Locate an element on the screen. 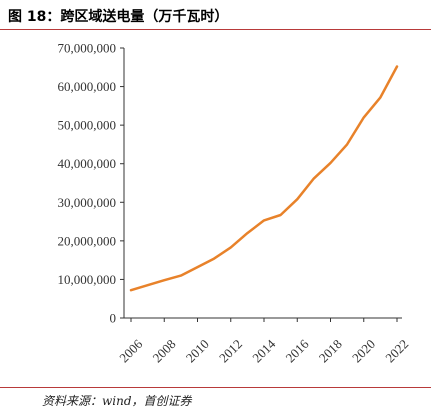 The image size is (431, 411). x-tick-label: 2014 is located at coordinates (263, 350).